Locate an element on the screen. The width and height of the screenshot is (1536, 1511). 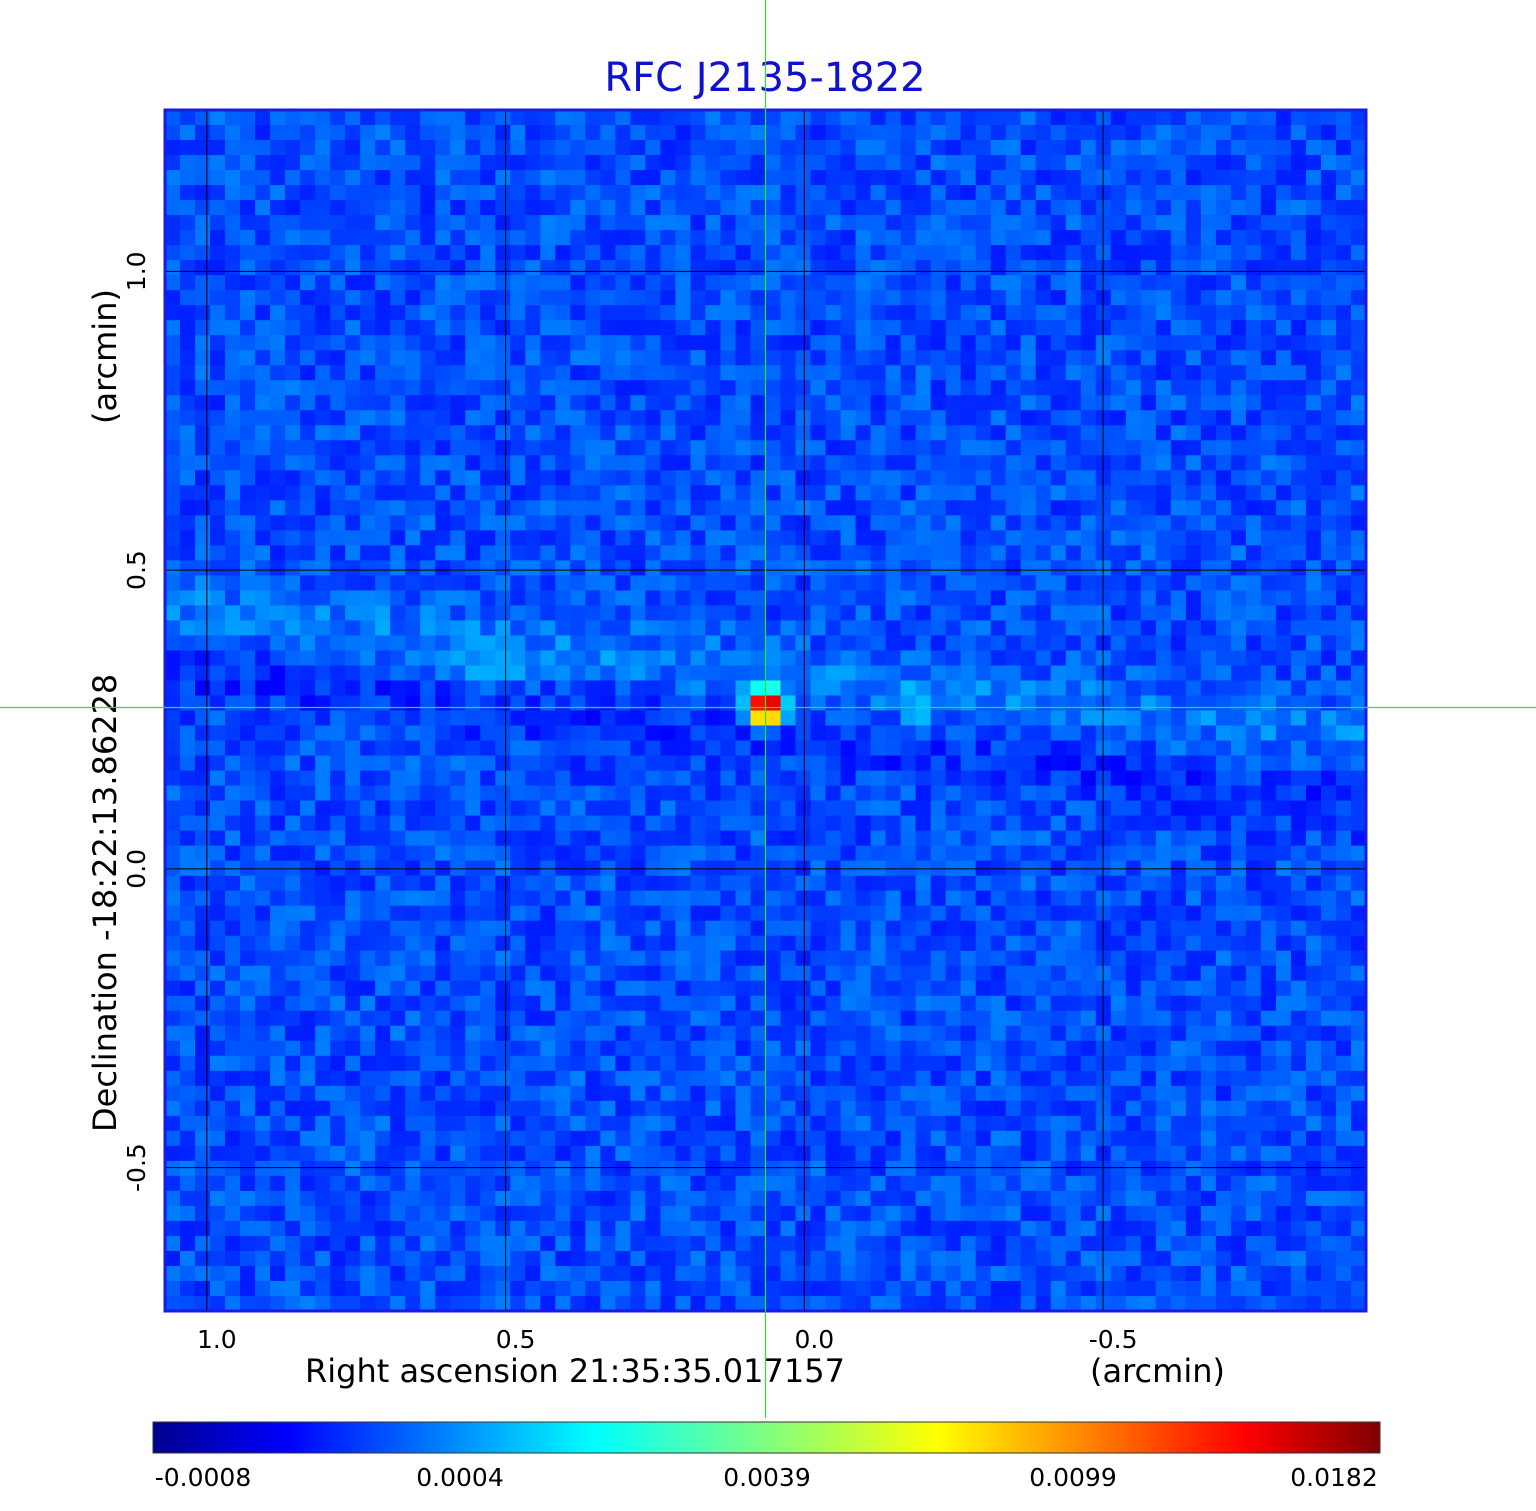
y-axis-label: Declination -18:22:13.86228 is located at coordinates (105, 903).